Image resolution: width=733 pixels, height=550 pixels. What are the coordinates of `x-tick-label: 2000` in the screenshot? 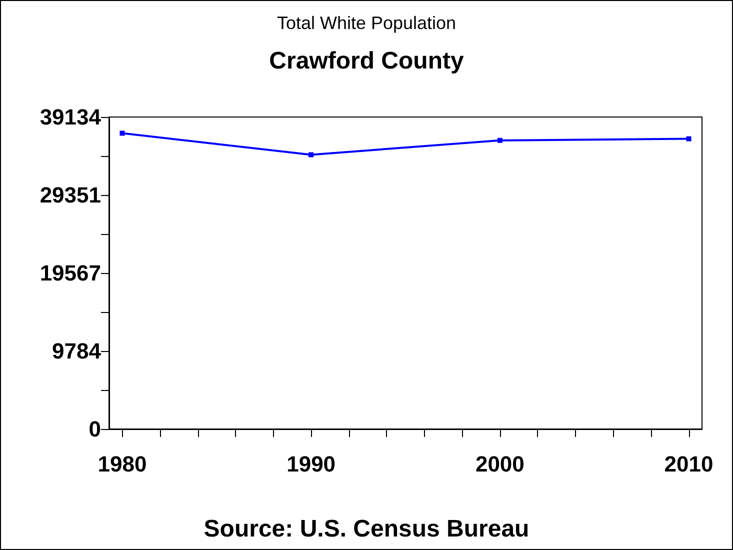 It's located at (499, 464).